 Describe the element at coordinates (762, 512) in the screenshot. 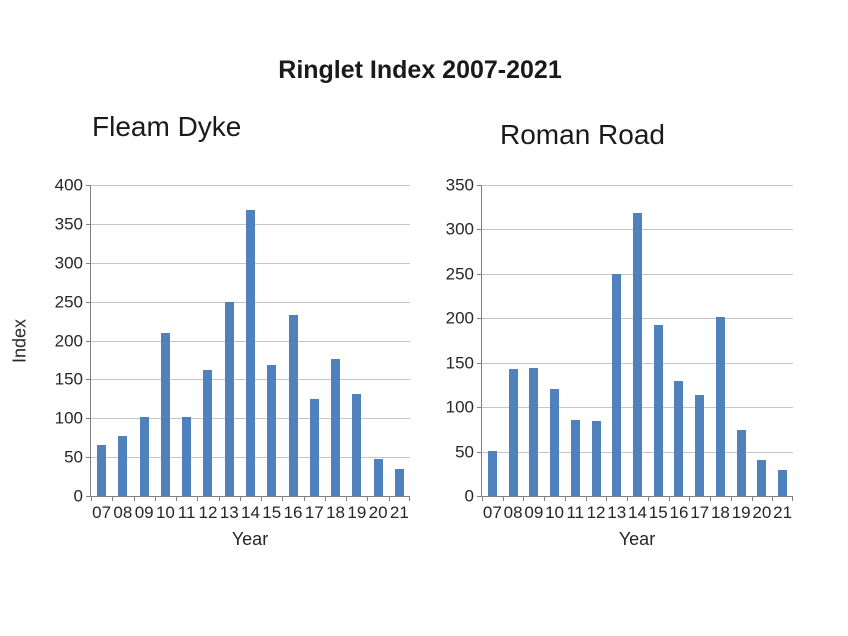

I see `x-tick-label: 20` at that location.